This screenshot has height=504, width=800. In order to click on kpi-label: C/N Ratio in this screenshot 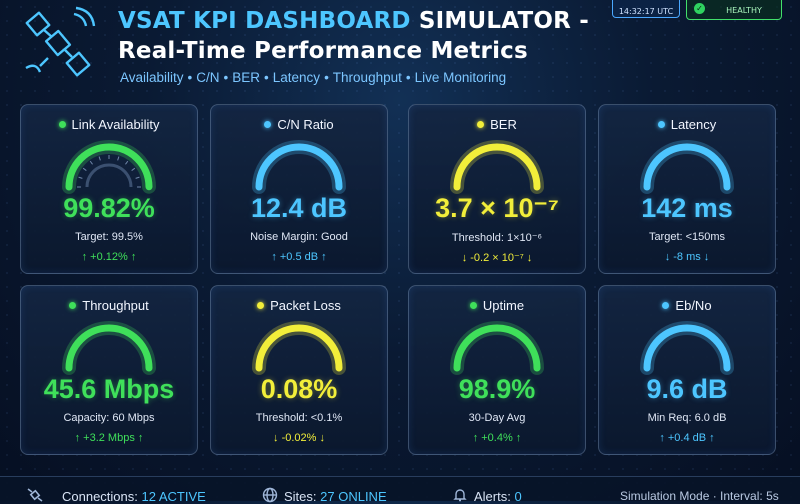, I will do `click(305, 124)`.